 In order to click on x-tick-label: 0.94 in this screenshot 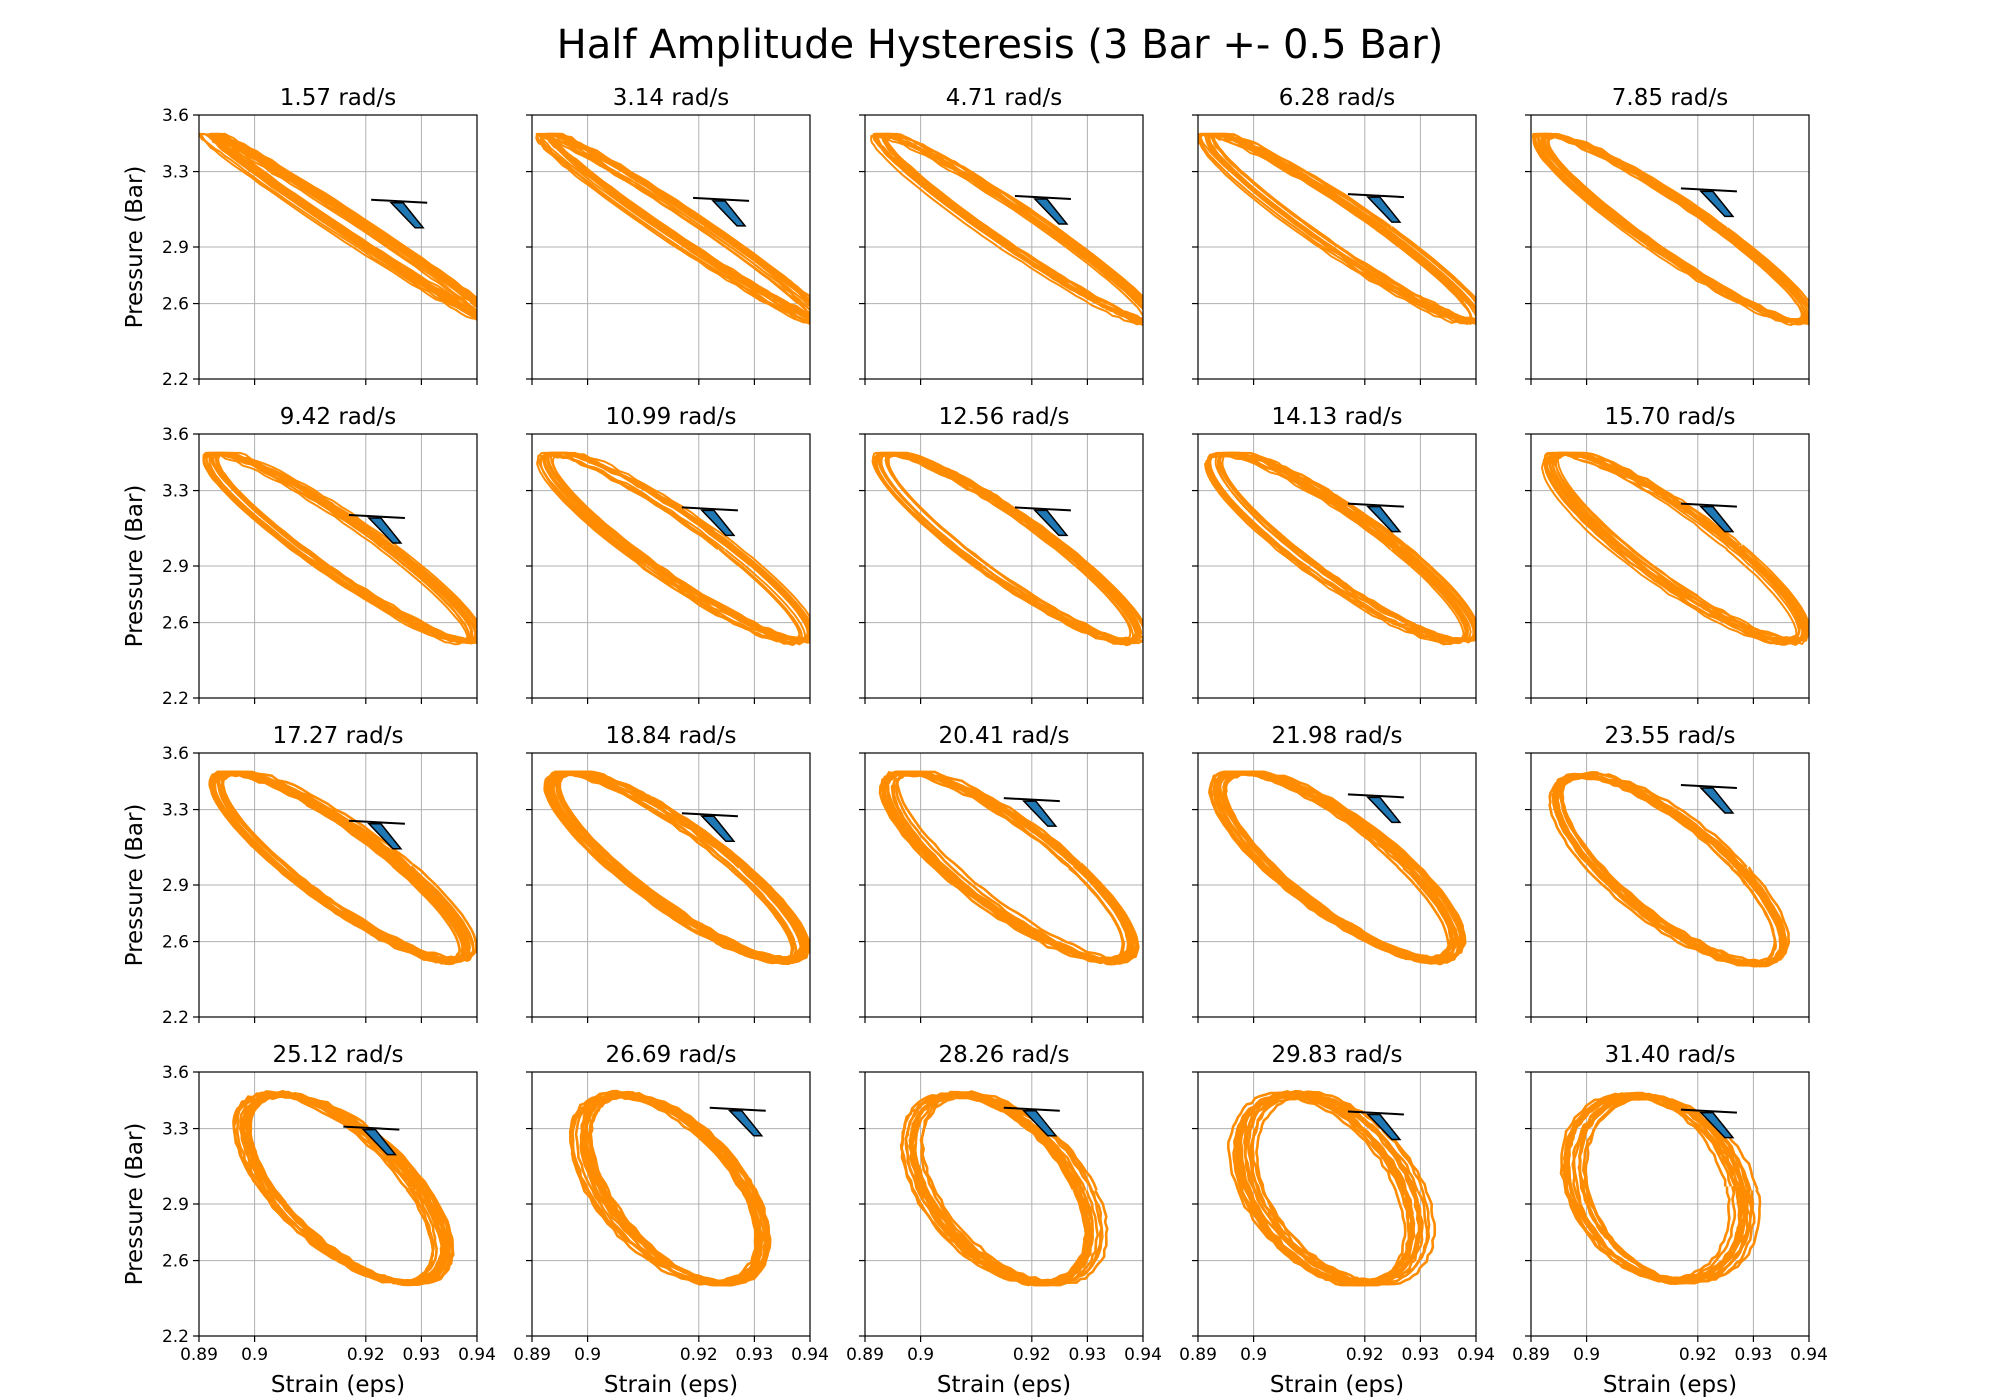, I will do `click(1143, 1355)`.